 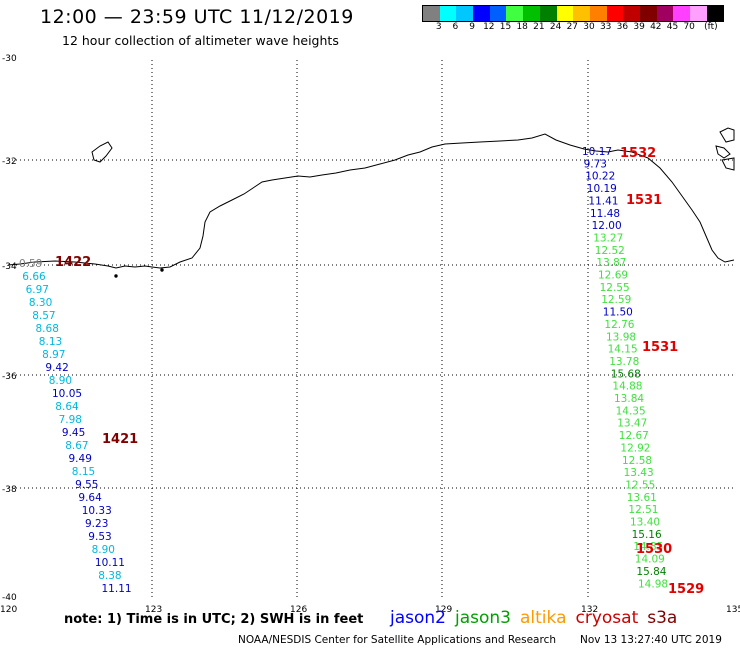 What do you see at coordinates (648, 547) in the screenshot?
I see `wave-height-value: 14.85` at bounding box center [648, 547].